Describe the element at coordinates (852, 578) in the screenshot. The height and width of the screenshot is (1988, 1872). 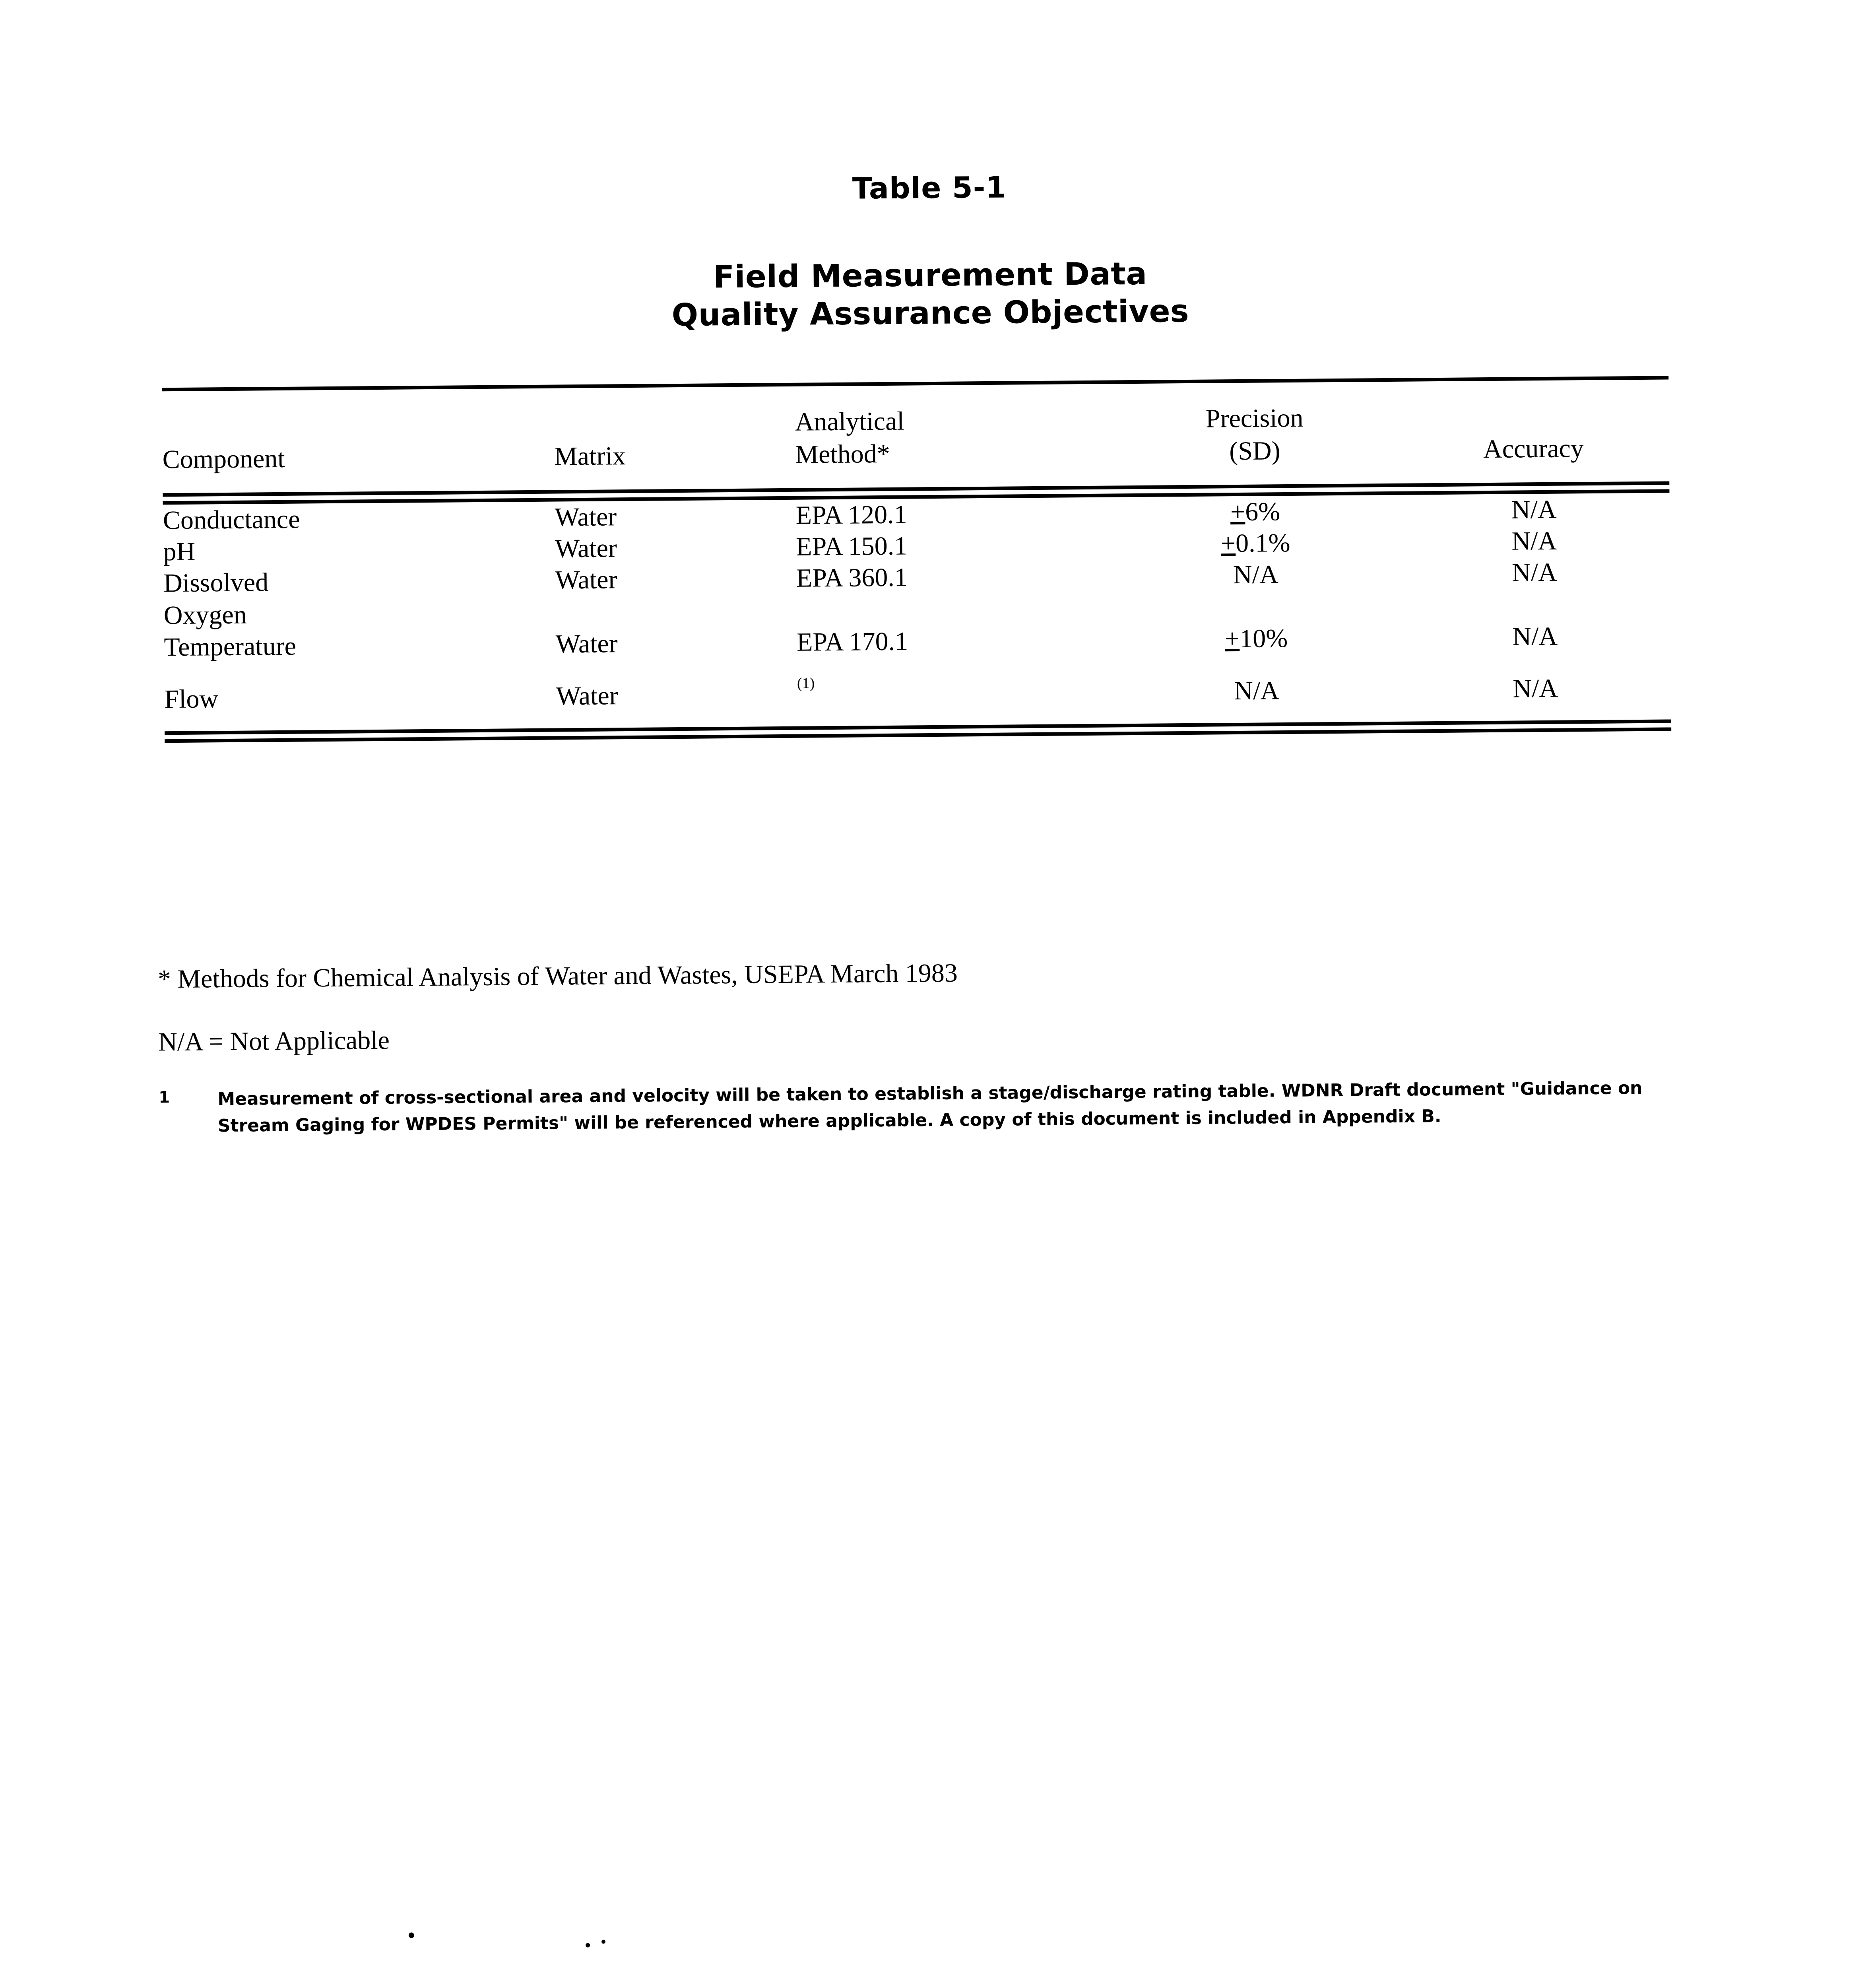
I see `cell-method: EPA 360.1` at that location.